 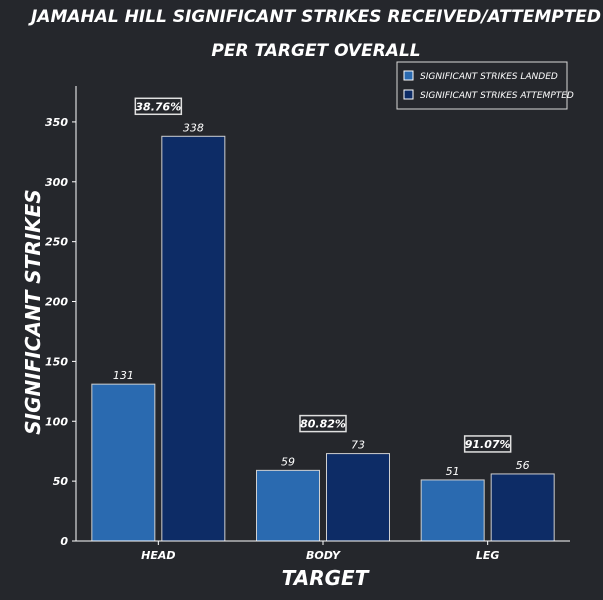 I want to click on legend-swatch-landed, so click(x=408, y=75).